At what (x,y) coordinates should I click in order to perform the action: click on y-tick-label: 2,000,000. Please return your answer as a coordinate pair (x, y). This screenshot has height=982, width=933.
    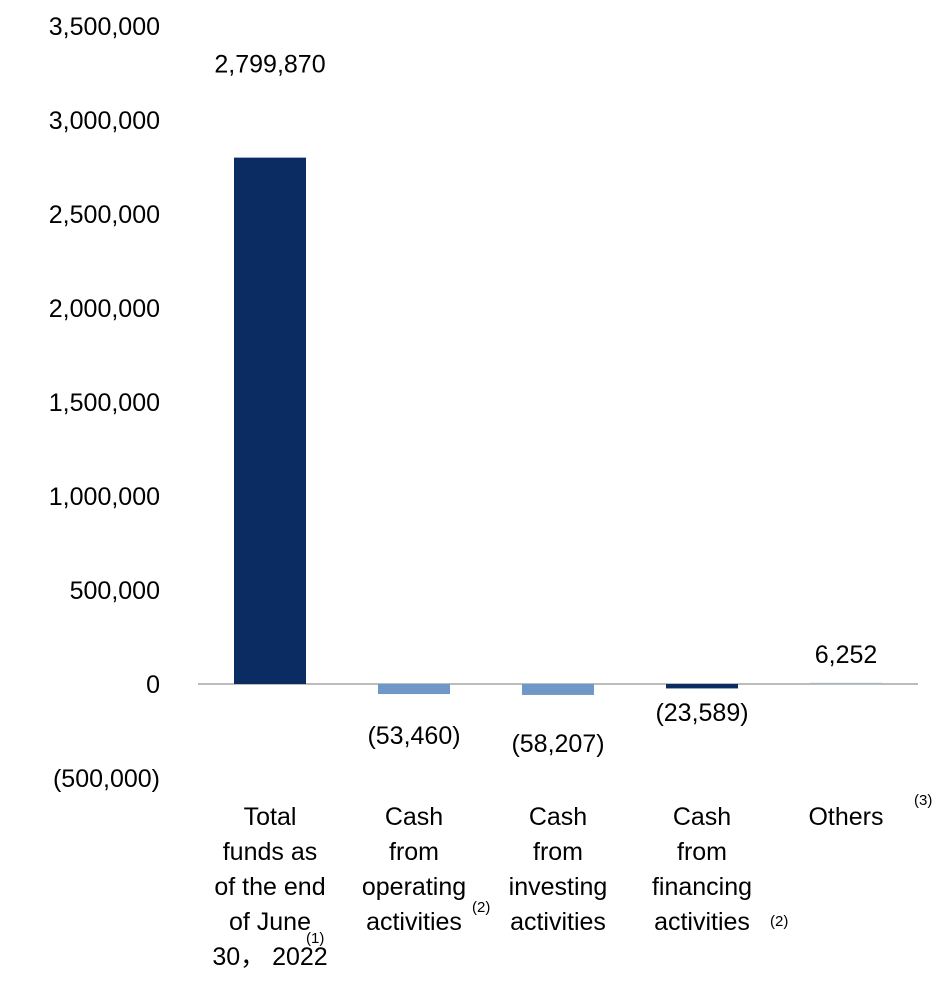
    Looking at the image, I should click on (104, 309).